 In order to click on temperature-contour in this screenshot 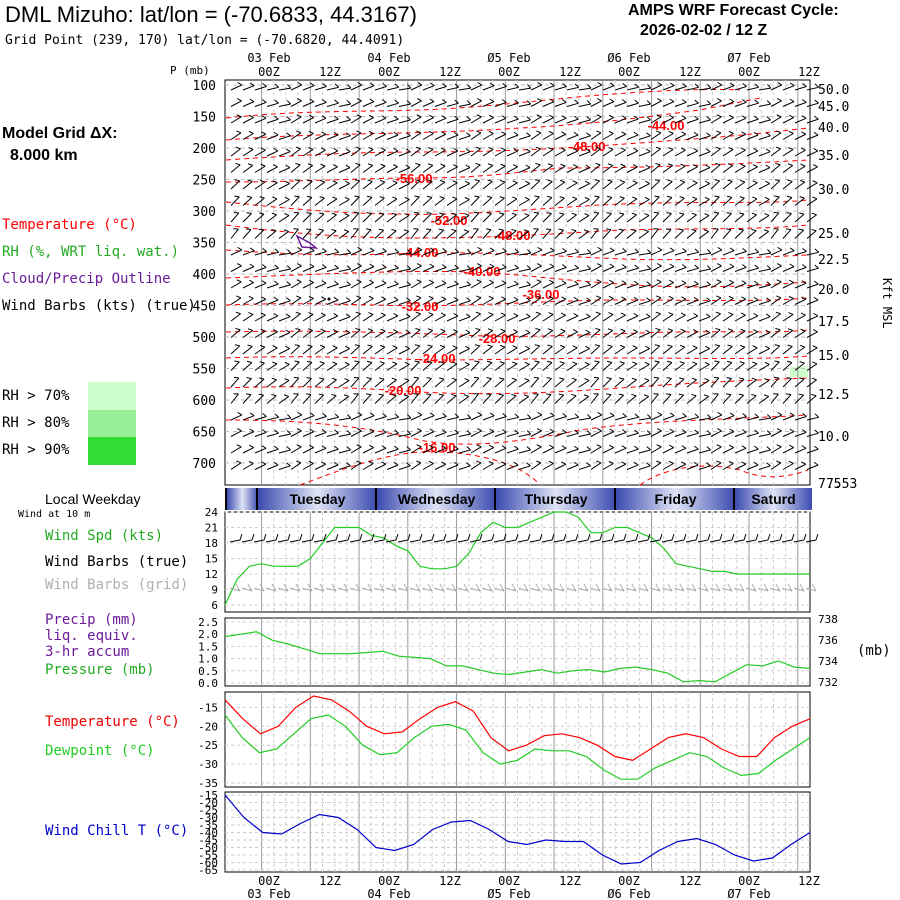, I will do `click(517, 358)`.